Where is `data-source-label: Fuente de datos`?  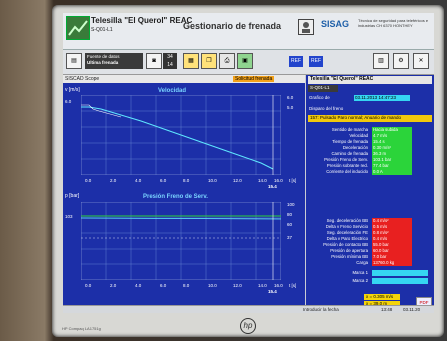 data-source-label: Fuente de datos is located at coordinates (103, 56).